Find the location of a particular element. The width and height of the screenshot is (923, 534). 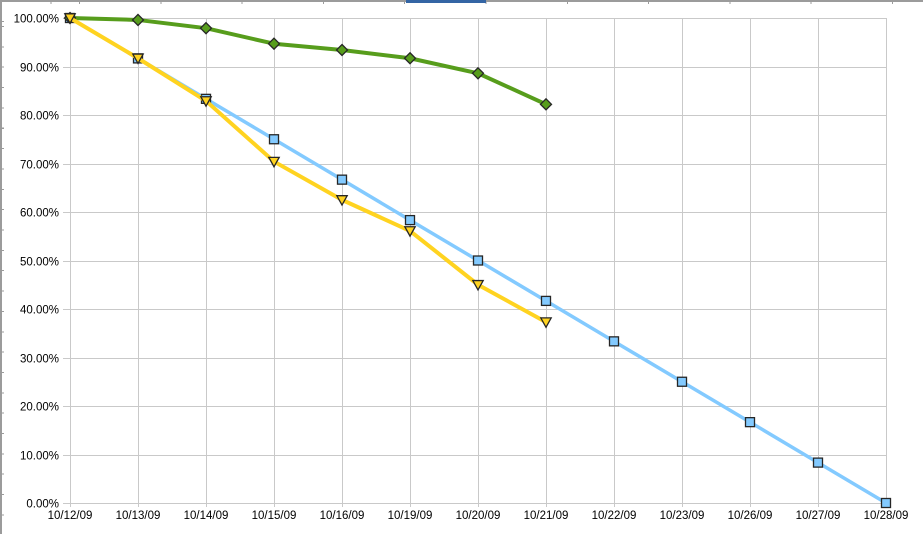

sheet-row-ticks is located at coordinates (2, 267).